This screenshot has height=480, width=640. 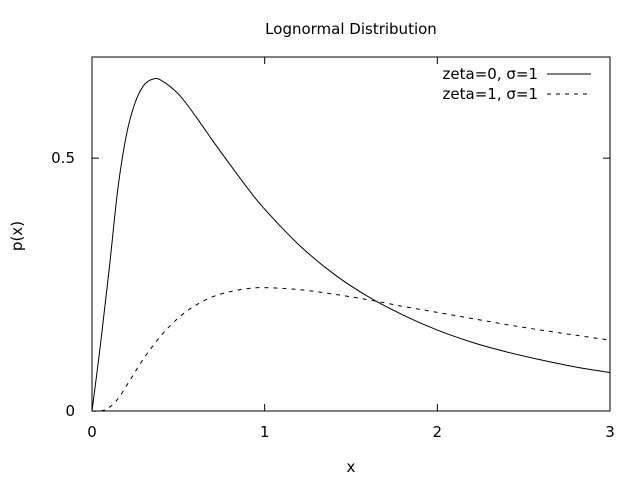 I want to click on x-tick-label: 2, so click(x=438, y=432).